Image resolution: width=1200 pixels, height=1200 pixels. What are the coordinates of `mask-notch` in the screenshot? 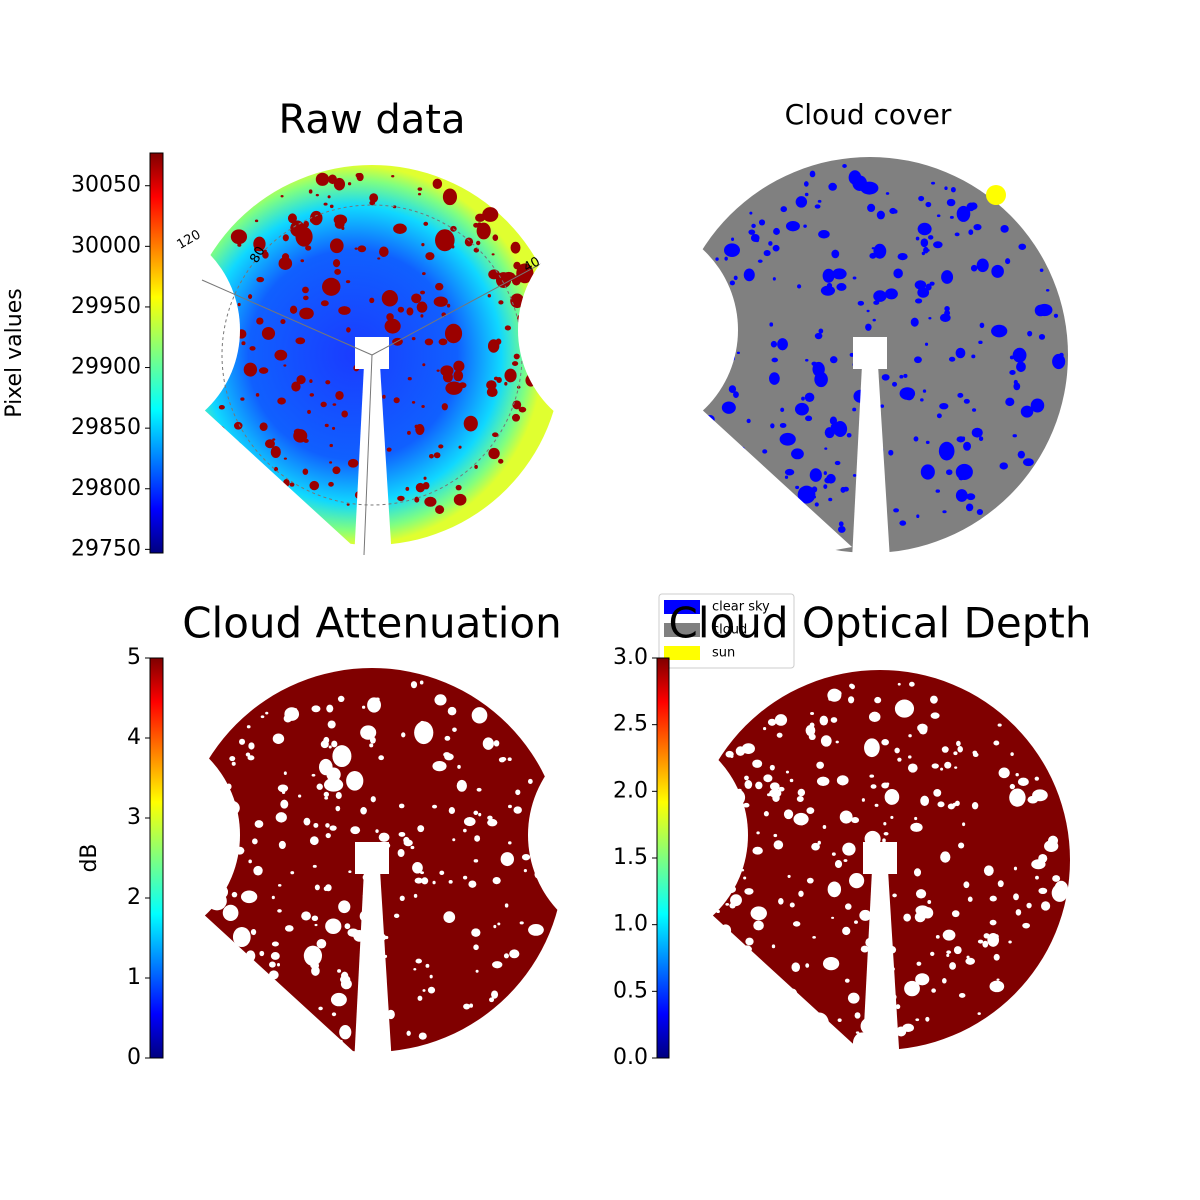 It's located at (130, 835).